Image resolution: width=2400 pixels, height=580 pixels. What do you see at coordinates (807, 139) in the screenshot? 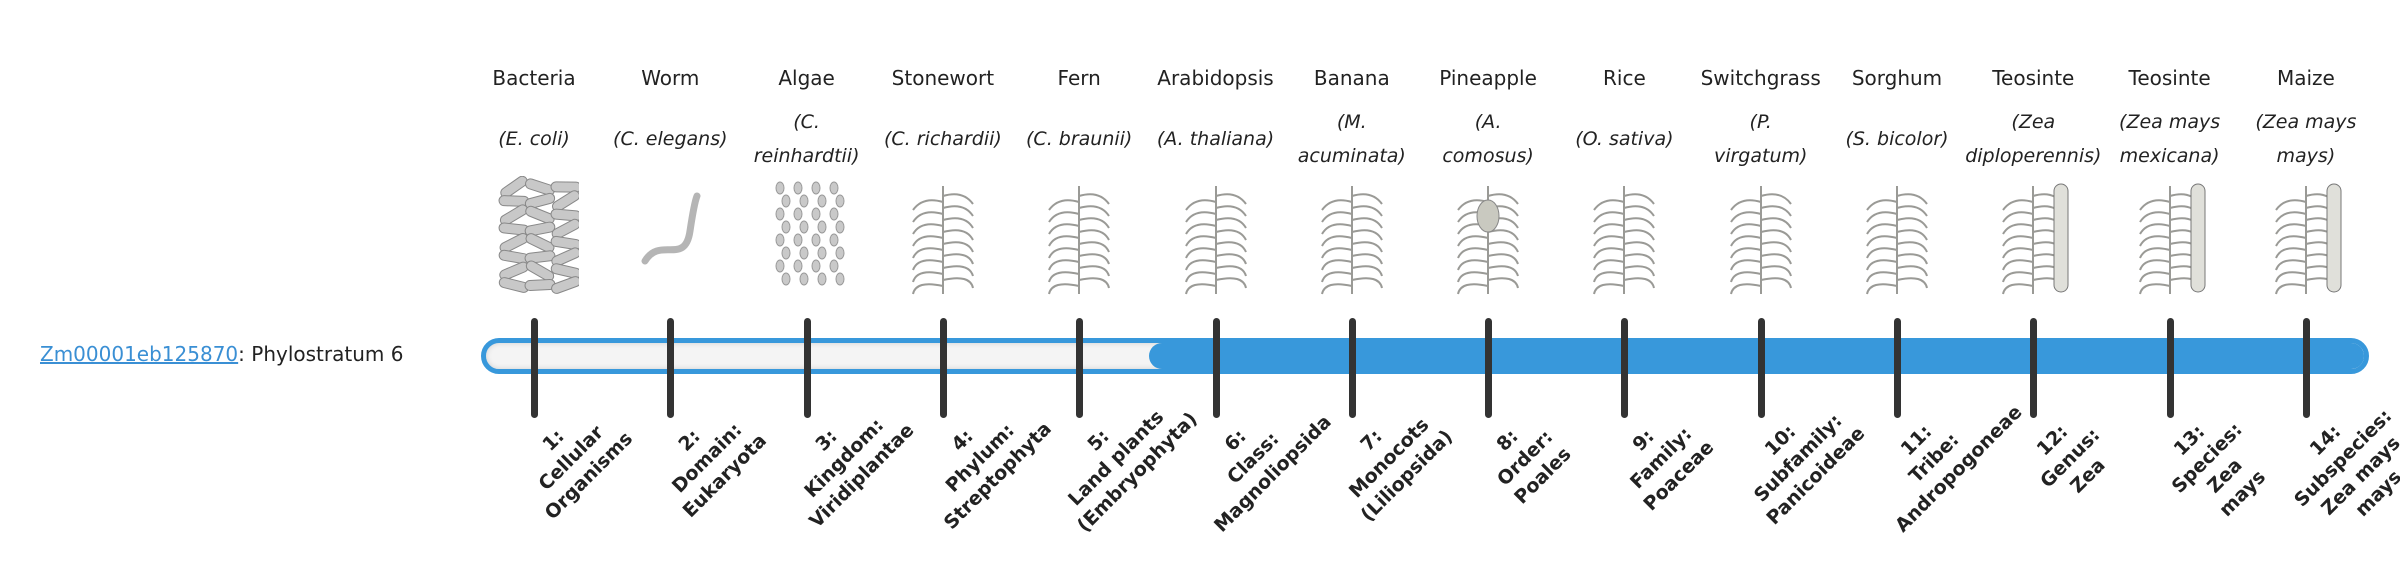
I see `species-name: (C. reinhardtii)` at bounding box center [807, 139].